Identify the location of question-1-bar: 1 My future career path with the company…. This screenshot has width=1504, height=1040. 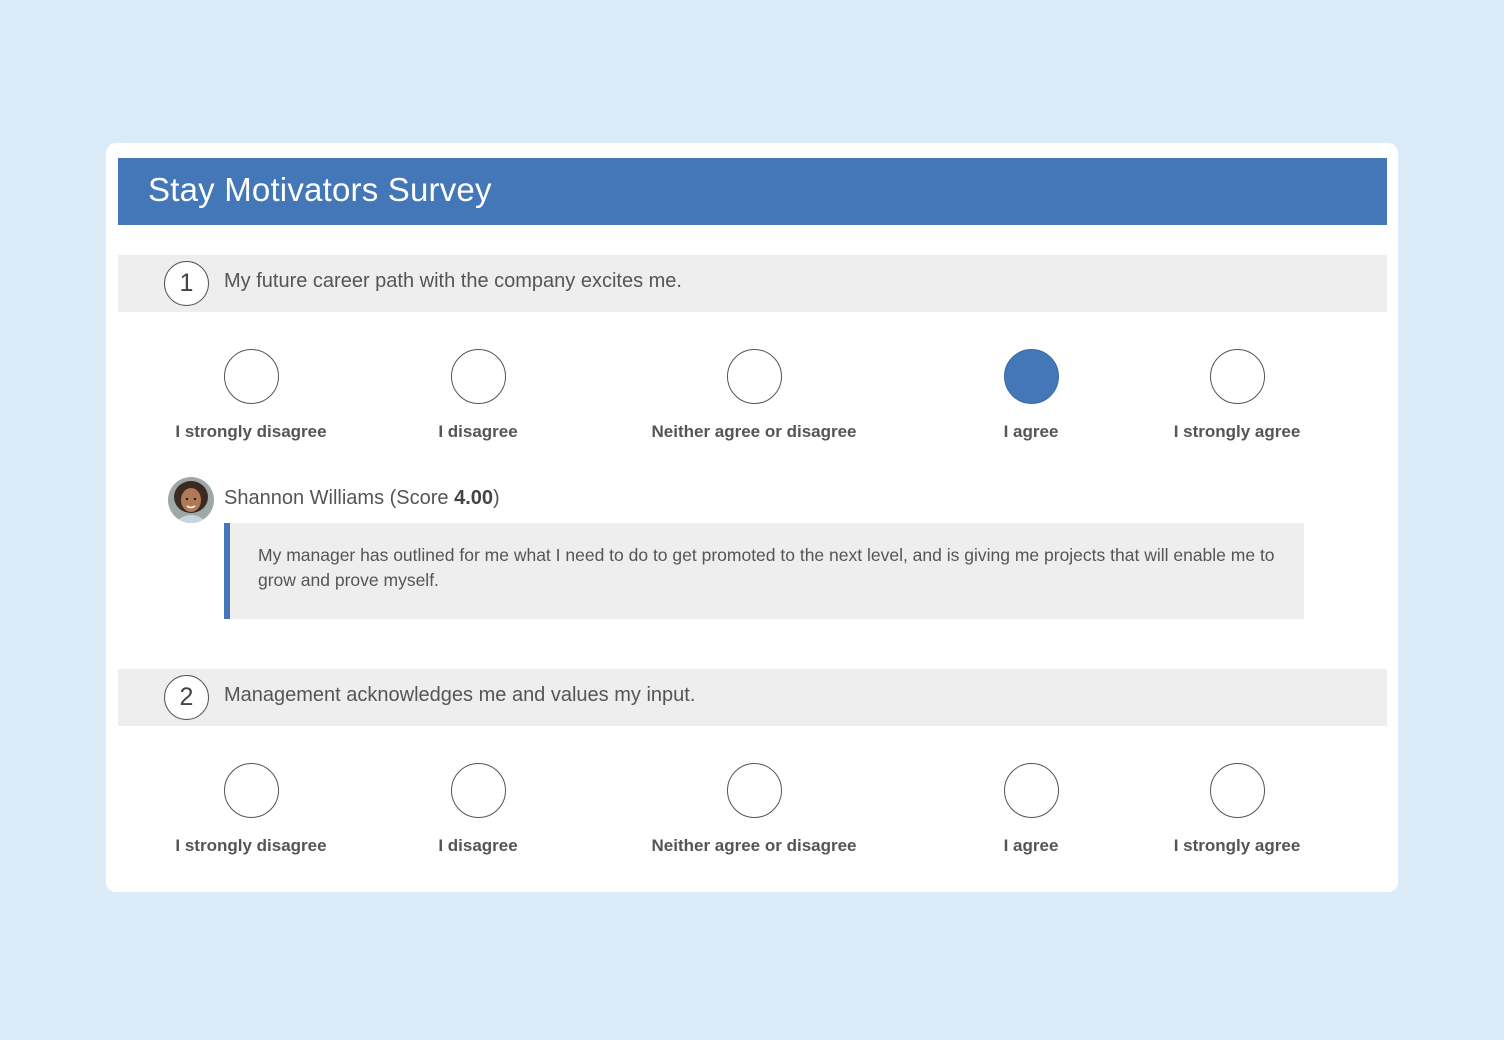
(752, 283).